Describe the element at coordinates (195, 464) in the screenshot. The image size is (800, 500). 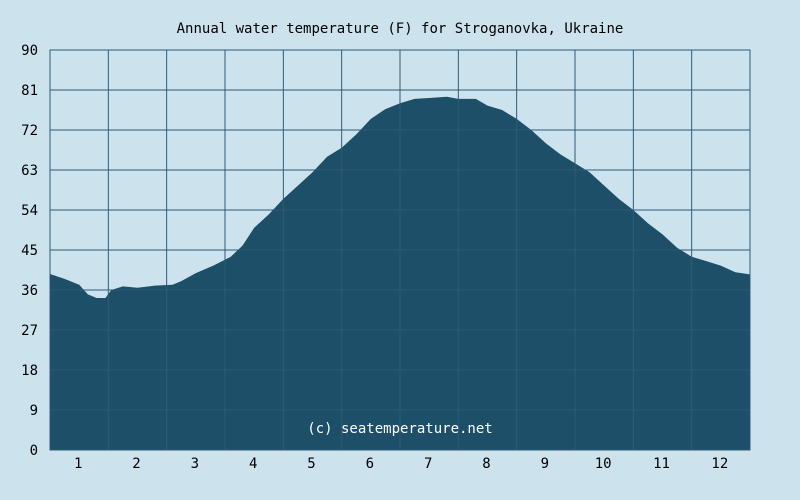
I see `x-tick-label: 3` at that location.